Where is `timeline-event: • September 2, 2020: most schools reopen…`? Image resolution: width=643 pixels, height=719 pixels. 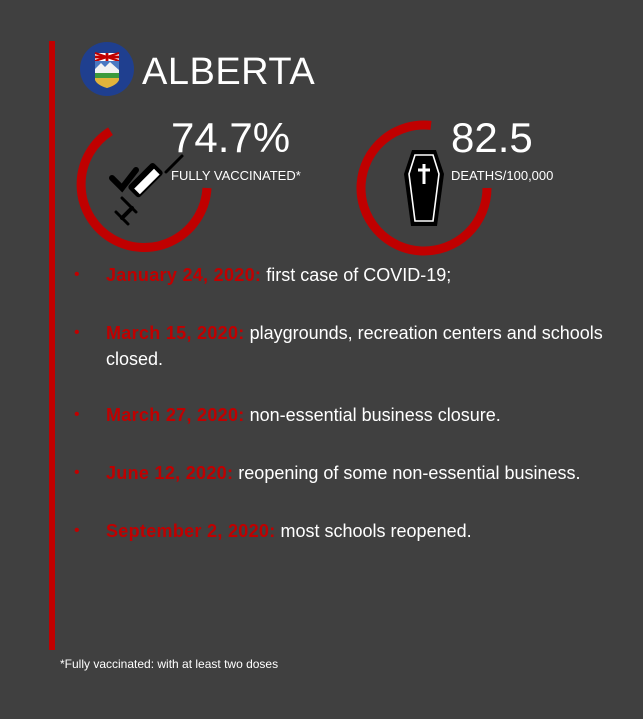 timeline-event: • September 2, 2020: most schools reopen… is located at coordinates (349, 531).